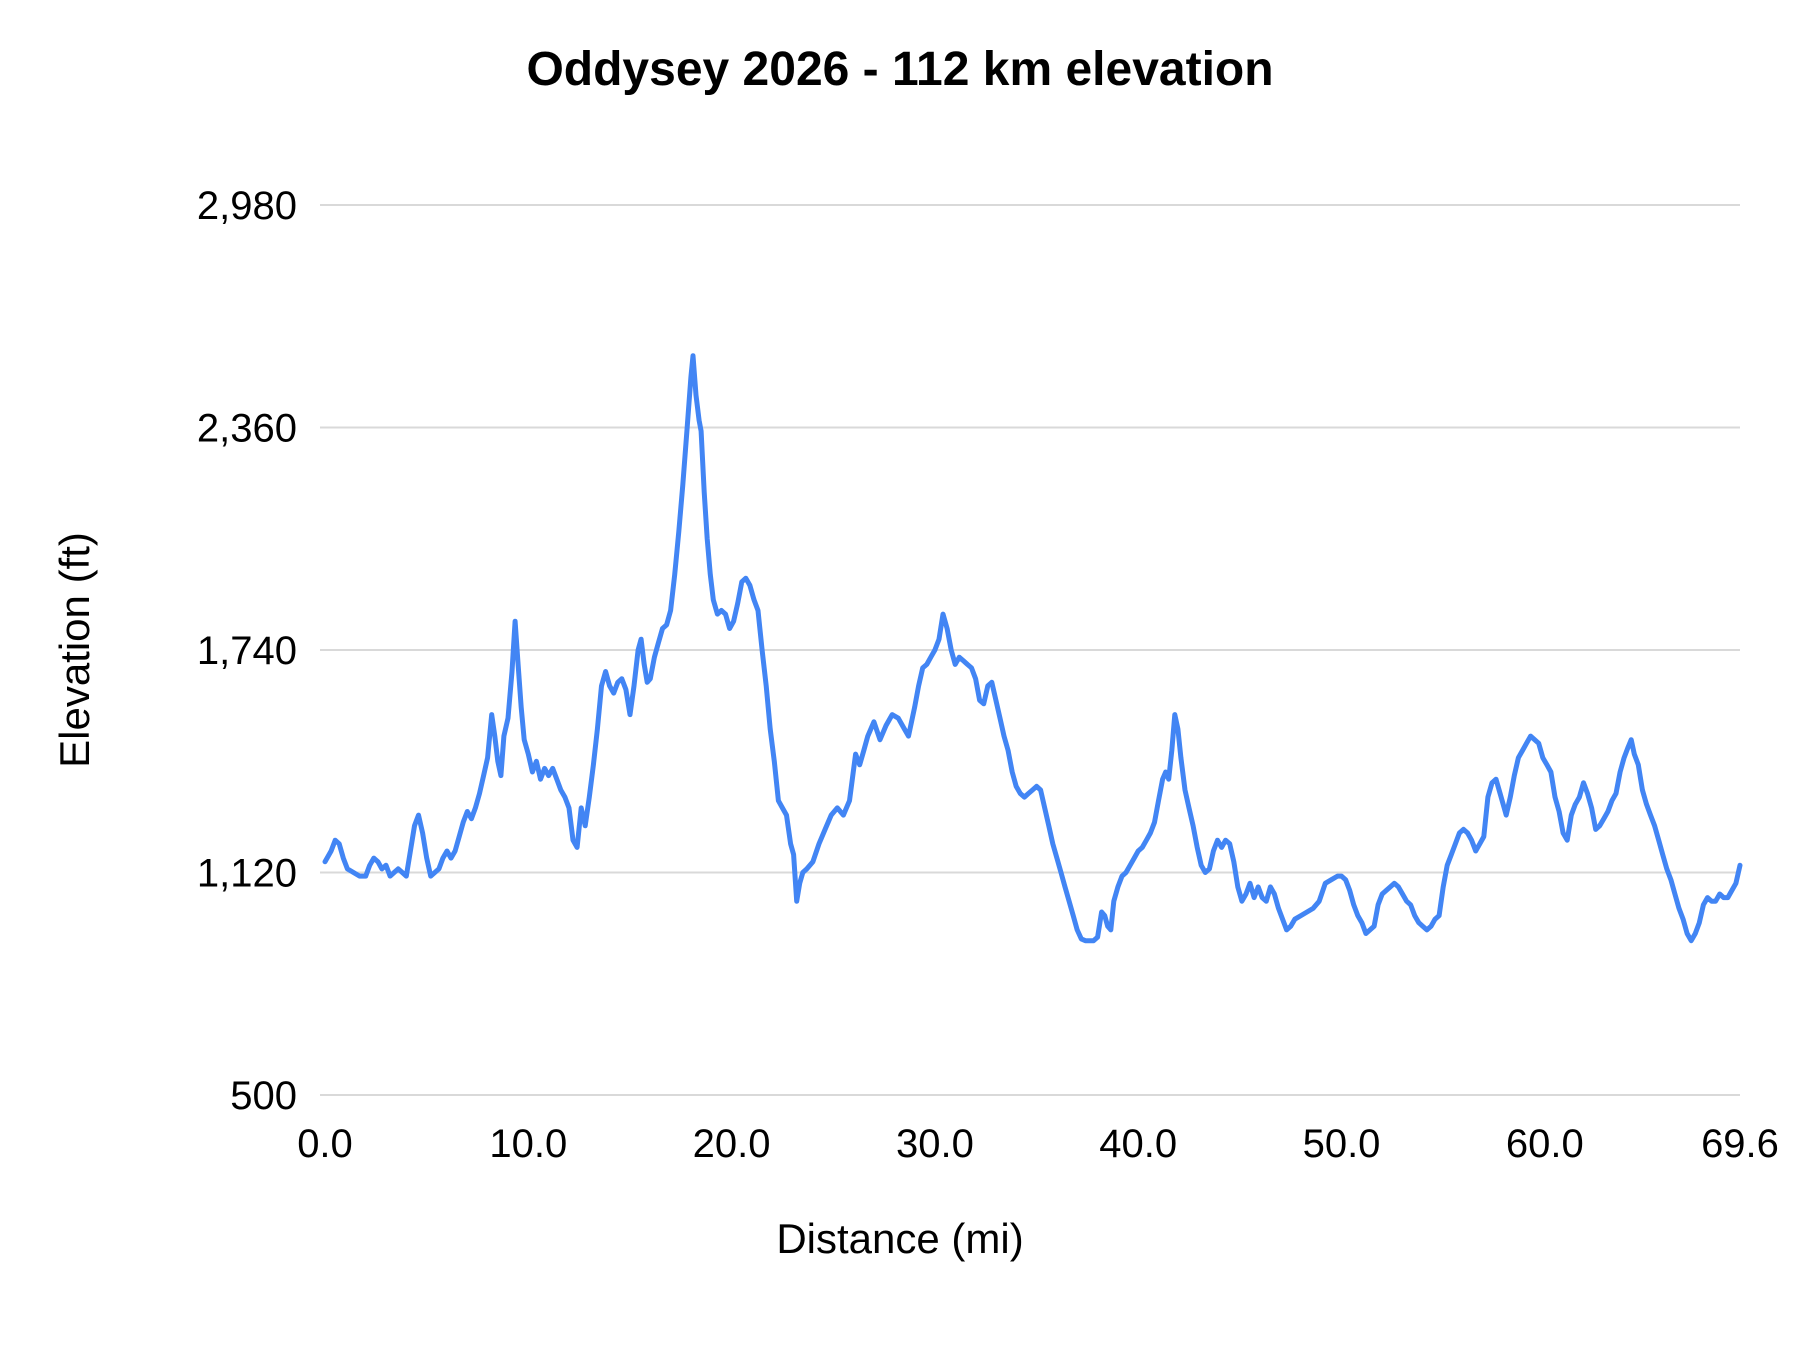 The image size is (1800, 1350). I want to click on chart-title: Oddysey 2026 - 112 km elevation, so click(900, 69).